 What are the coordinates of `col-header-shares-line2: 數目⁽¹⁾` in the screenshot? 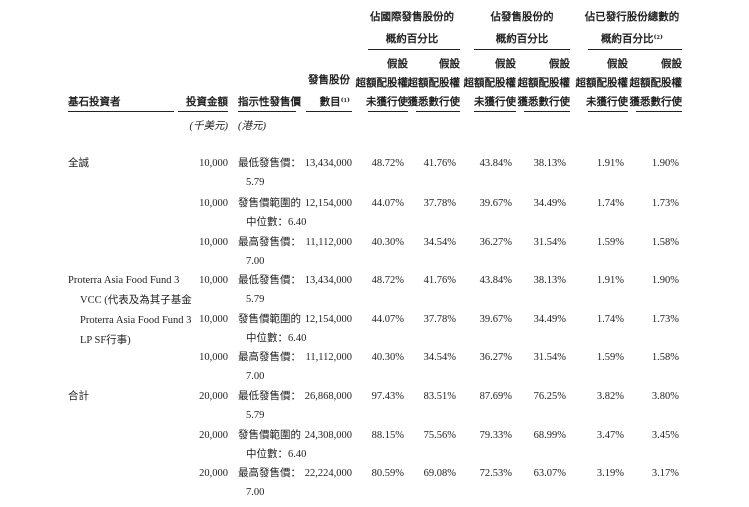 It's located at (334, 102).